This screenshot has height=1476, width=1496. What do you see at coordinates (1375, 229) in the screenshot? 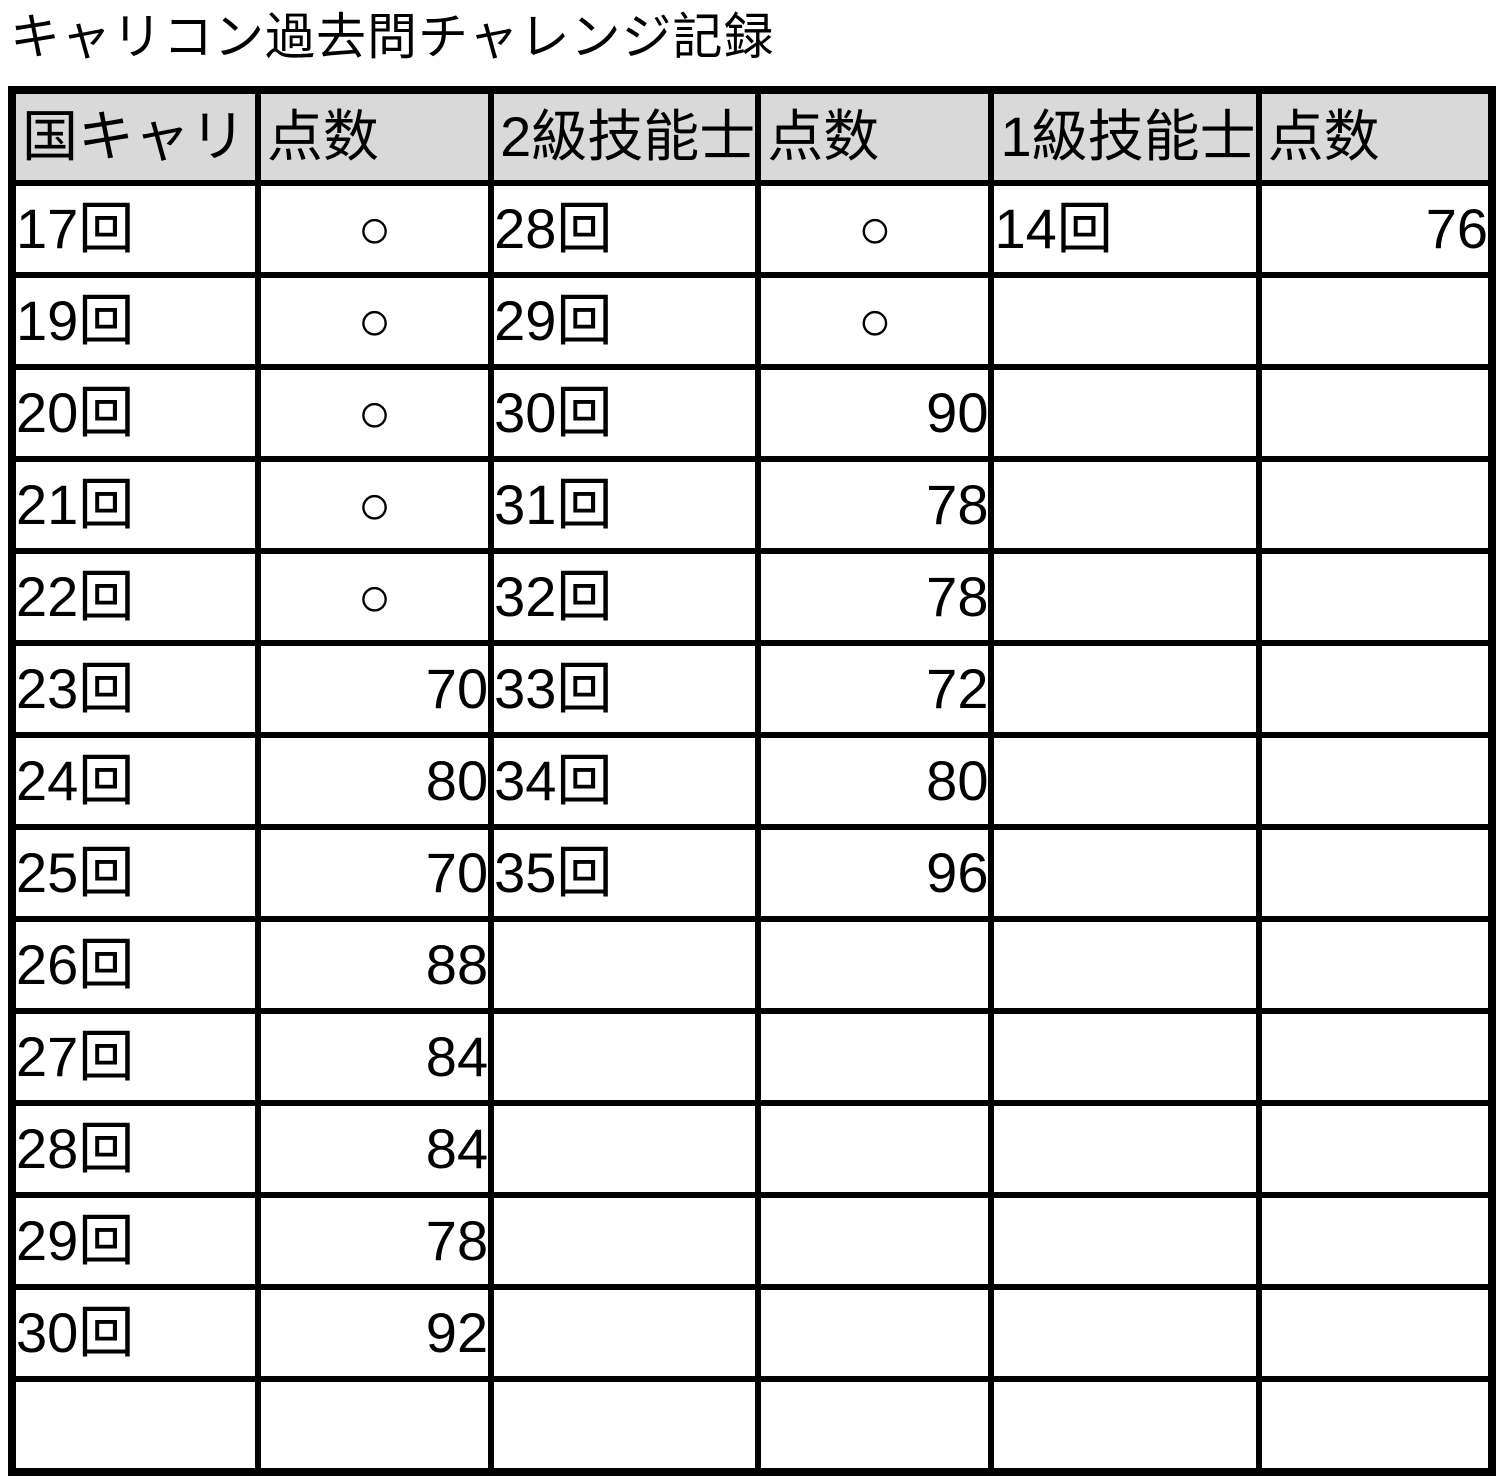
I see `cell-score: 76` at bounding box center [1375, 229].